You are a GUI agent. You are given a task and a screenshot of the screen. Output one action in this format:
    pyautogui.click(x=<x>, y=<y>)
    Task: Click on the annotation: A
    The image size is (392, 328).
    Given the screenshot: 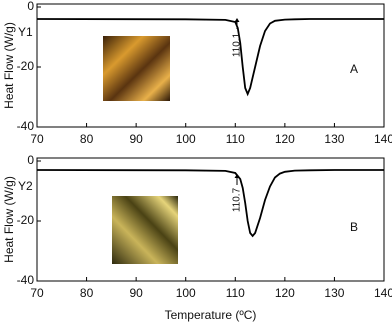 What is the action you would take?
    pyautogui.click(x=354, y=69)
    